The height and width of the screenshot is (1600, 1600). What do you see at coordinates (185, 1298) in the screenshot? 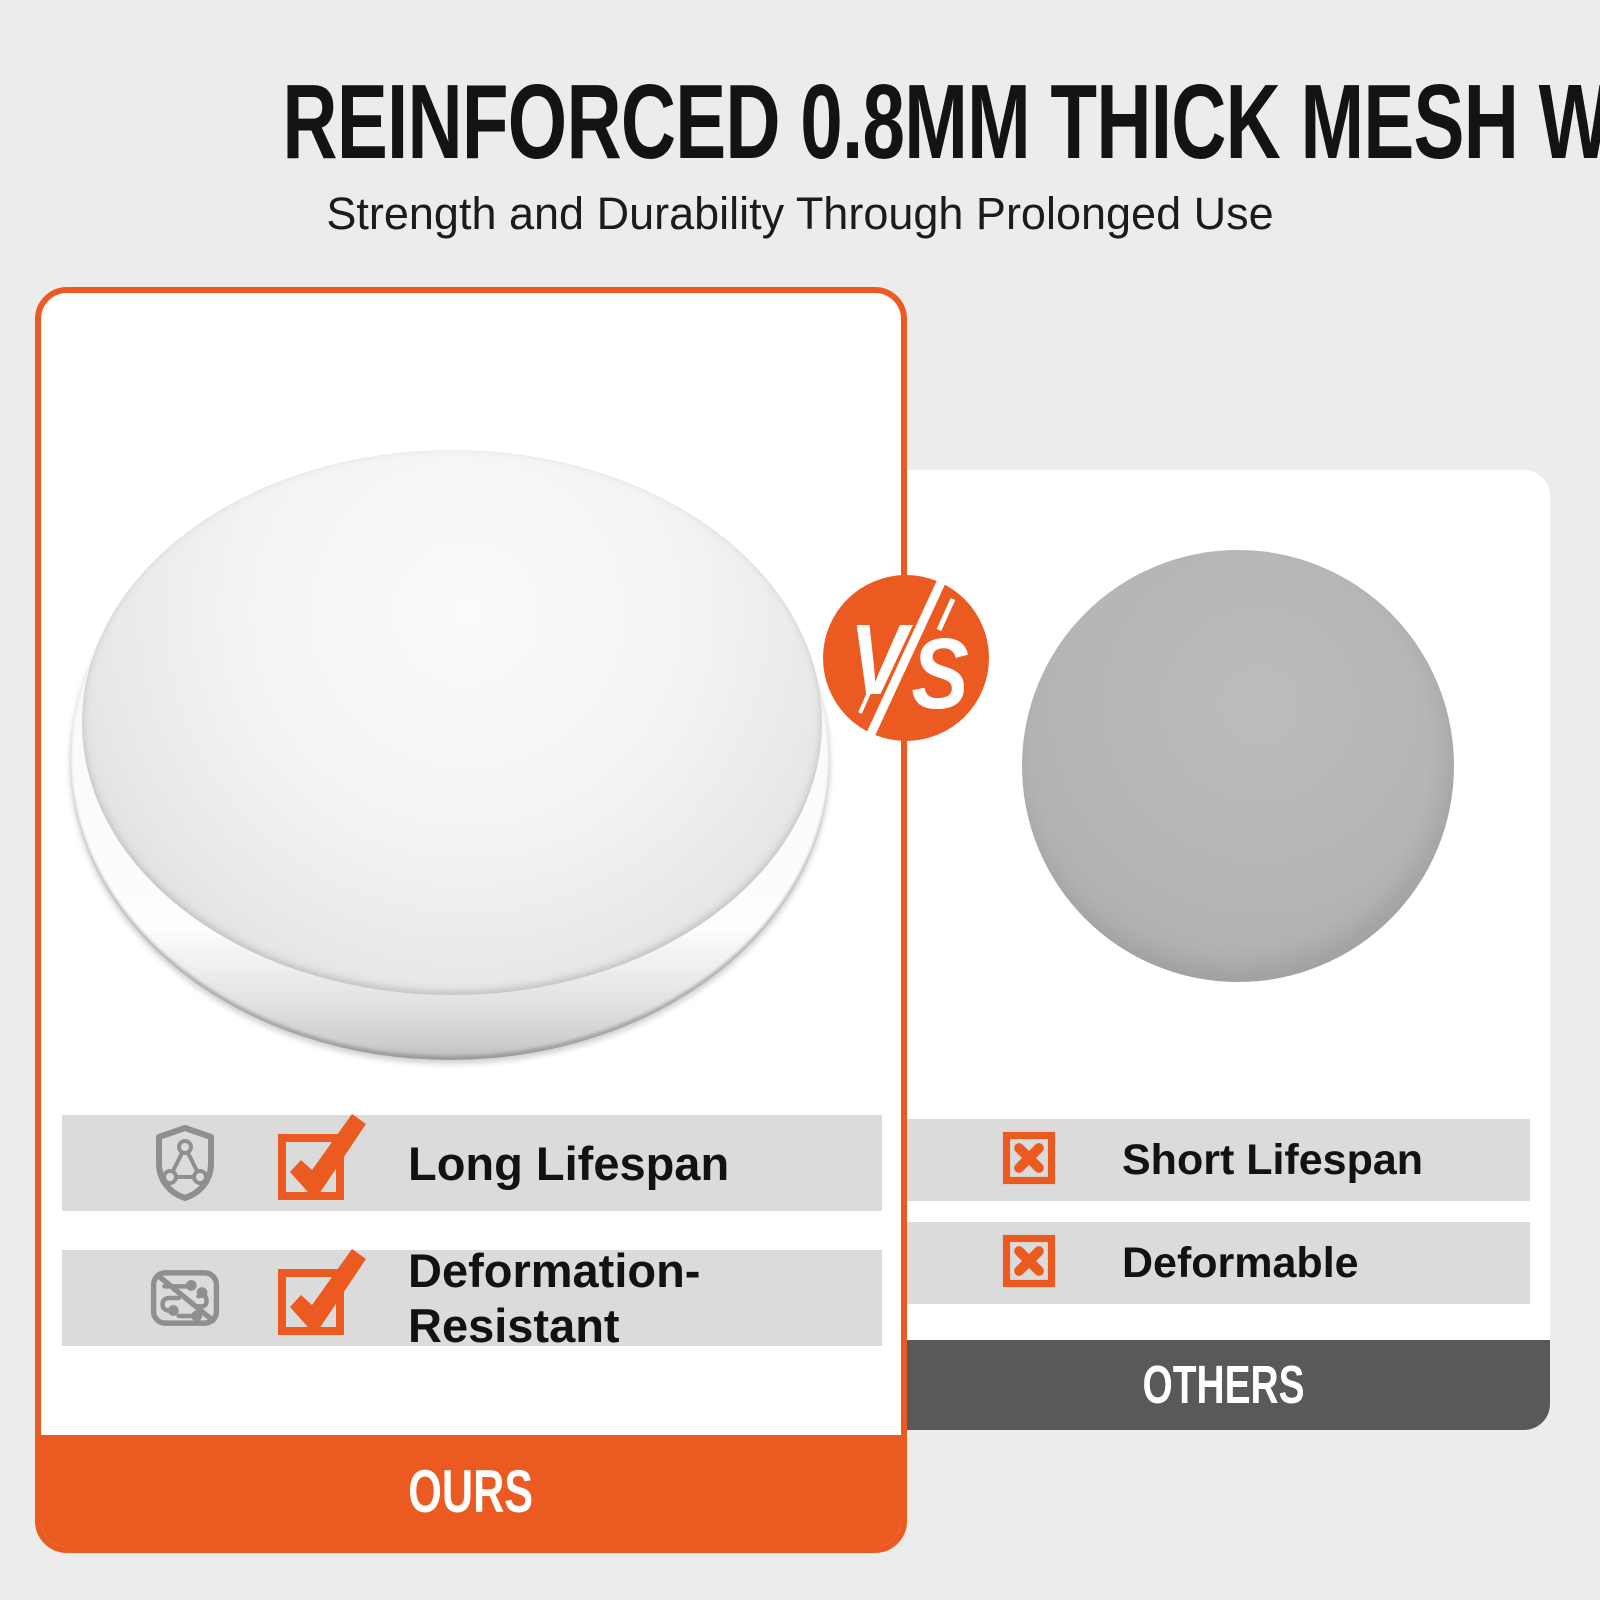
I see `no-deformation-icon` at bounding box center [185, 1298].